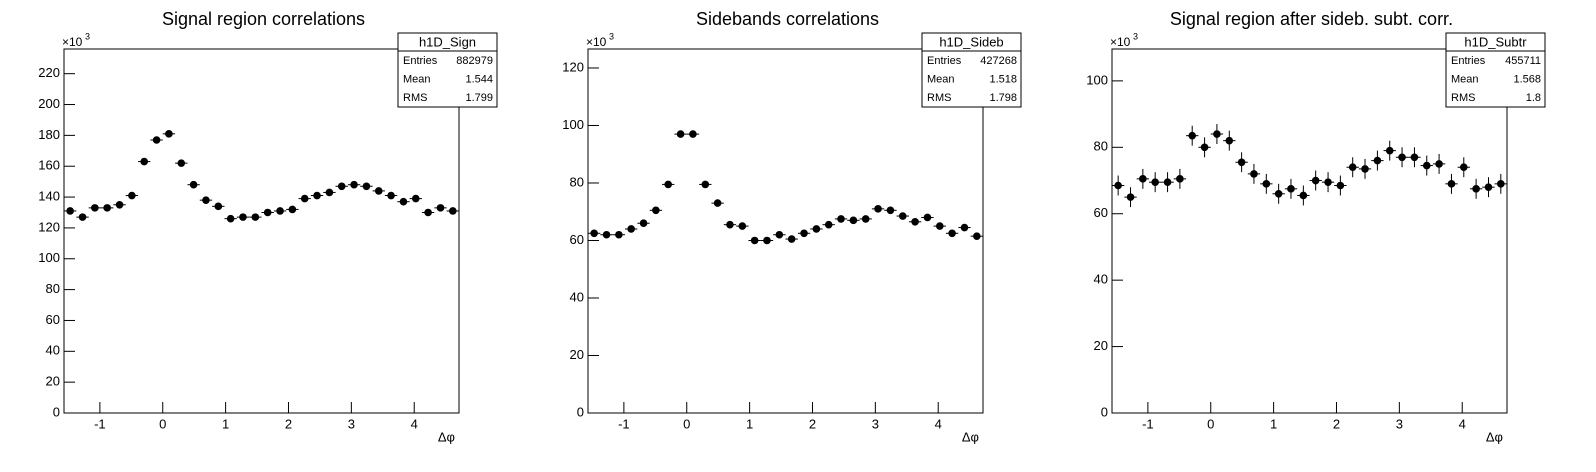  I want to click on stats-box, so click(447, 70).